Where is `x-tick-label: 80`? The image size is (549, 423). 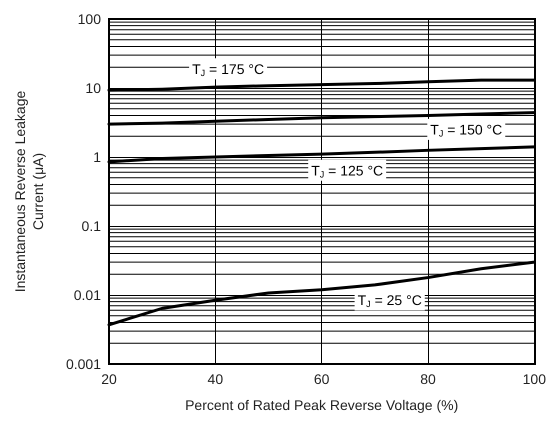
x-tick-label: 80 is located at coordinates (428, 379).